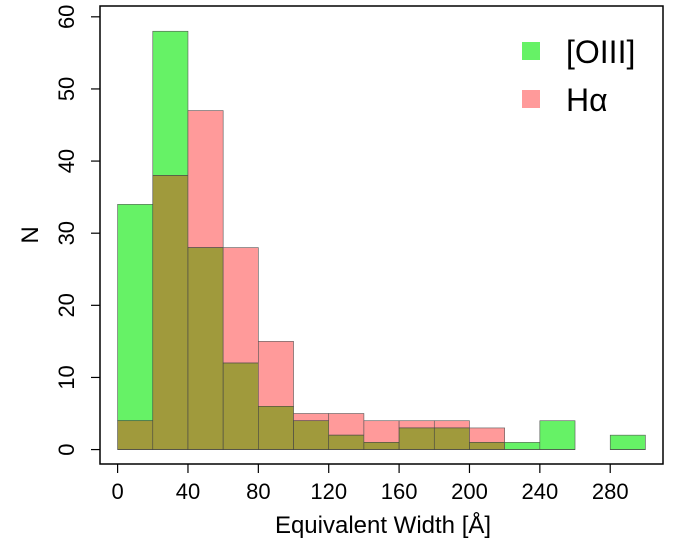 The width and height of the screenshot is (682, 539). Describe the element at coordinates (370, 484) in the screenshot. I see `x-axis-ticks: 0 40 80 120 160 200 240 280` at that location.